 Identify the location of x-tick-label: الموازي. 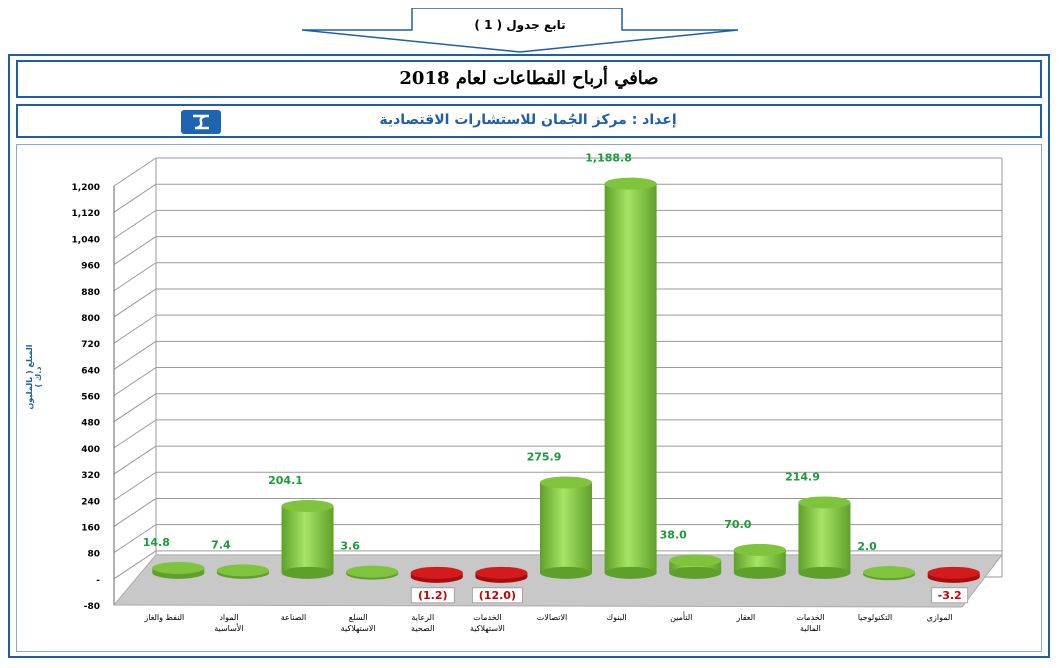
(940, 617).